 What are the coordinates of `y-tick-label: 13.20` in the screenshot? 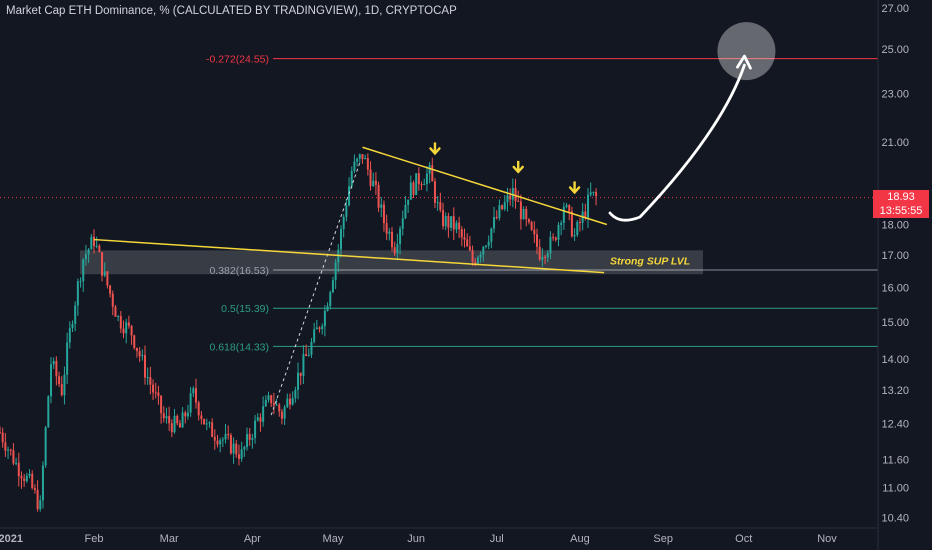 It's located at (895, 391).